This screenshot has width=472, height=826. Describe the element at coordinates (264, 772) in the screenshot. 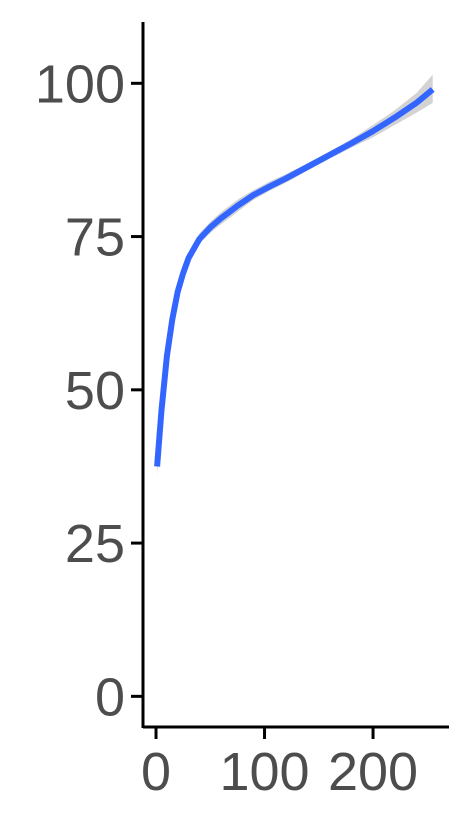

I see `x-tick-label: 100` at that location.